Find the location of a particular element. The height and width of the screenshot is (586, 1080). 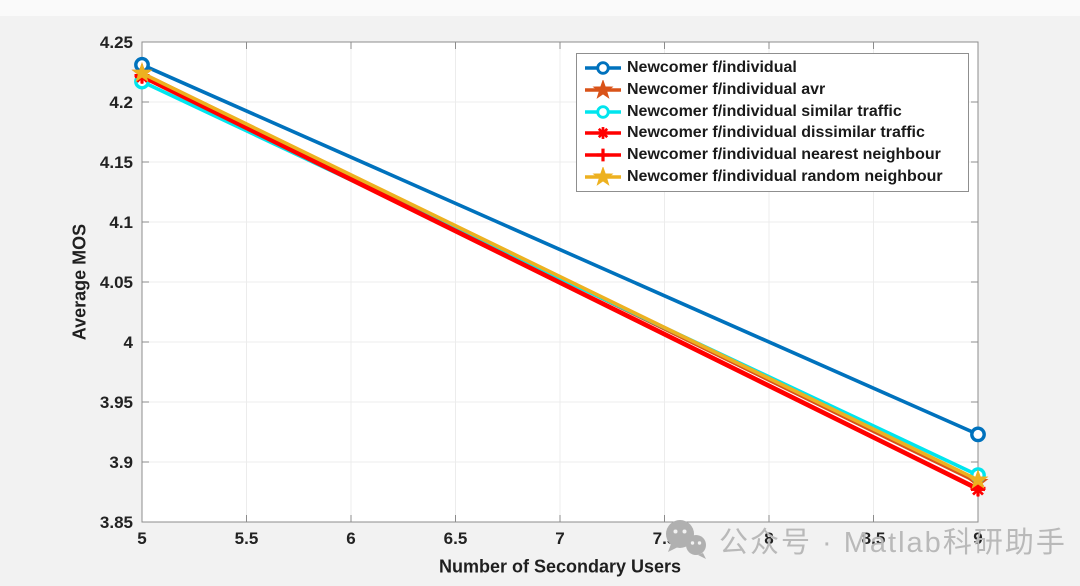

y-tick-label: 4.05 is located at coordinates (116, 282).